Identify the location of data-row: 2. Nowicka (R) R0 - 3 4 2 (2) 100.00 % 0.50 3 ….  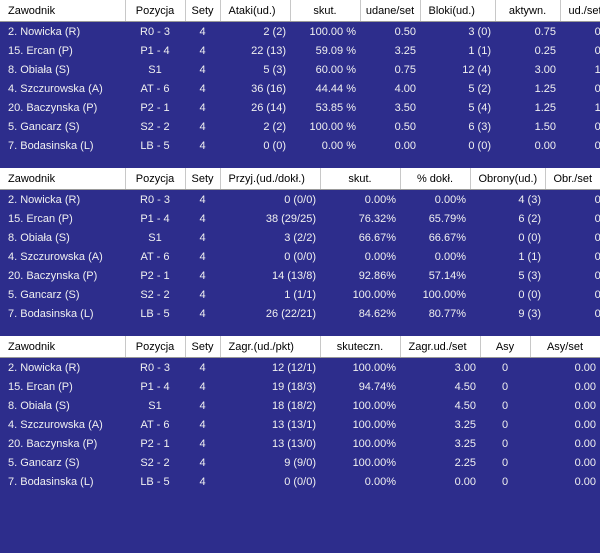
(300, 32).